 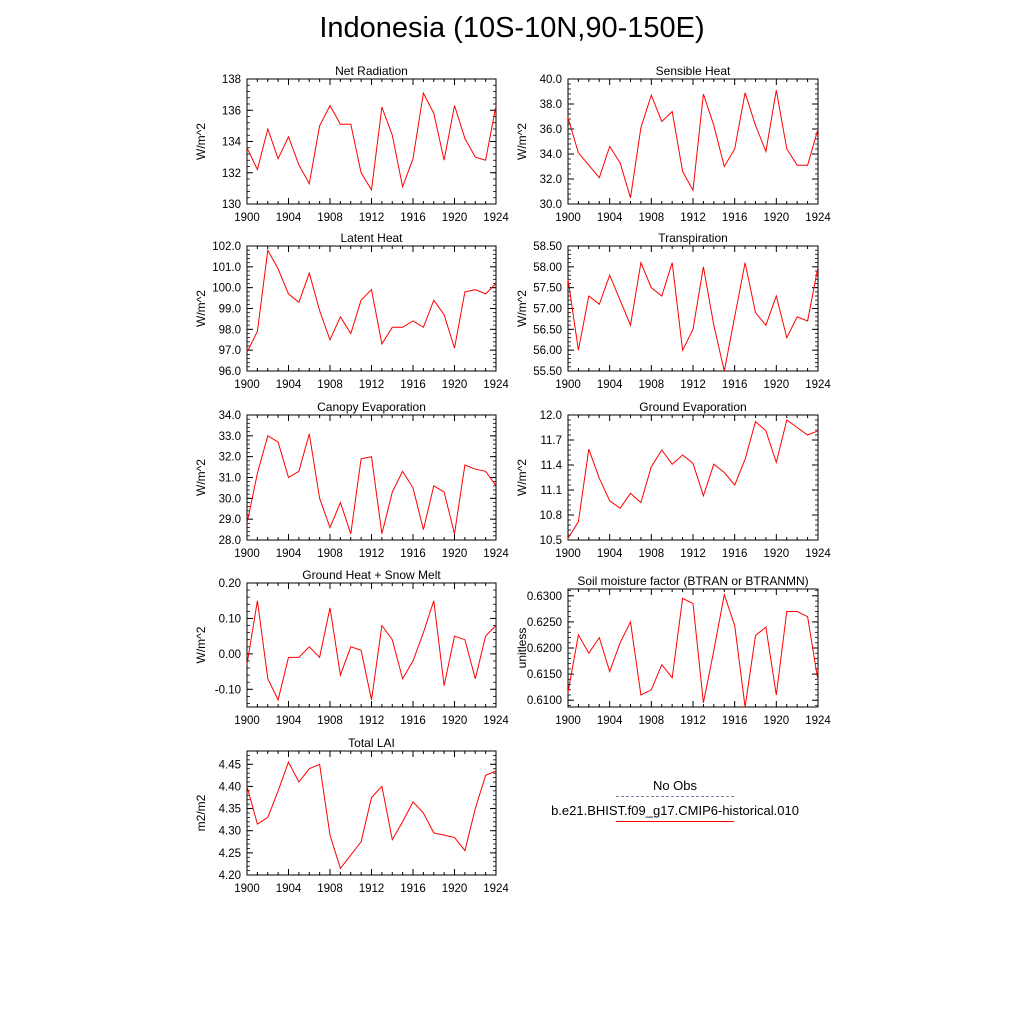 I want to click on net-radiation-ytick-label: 130, so click(x=231, y=205).